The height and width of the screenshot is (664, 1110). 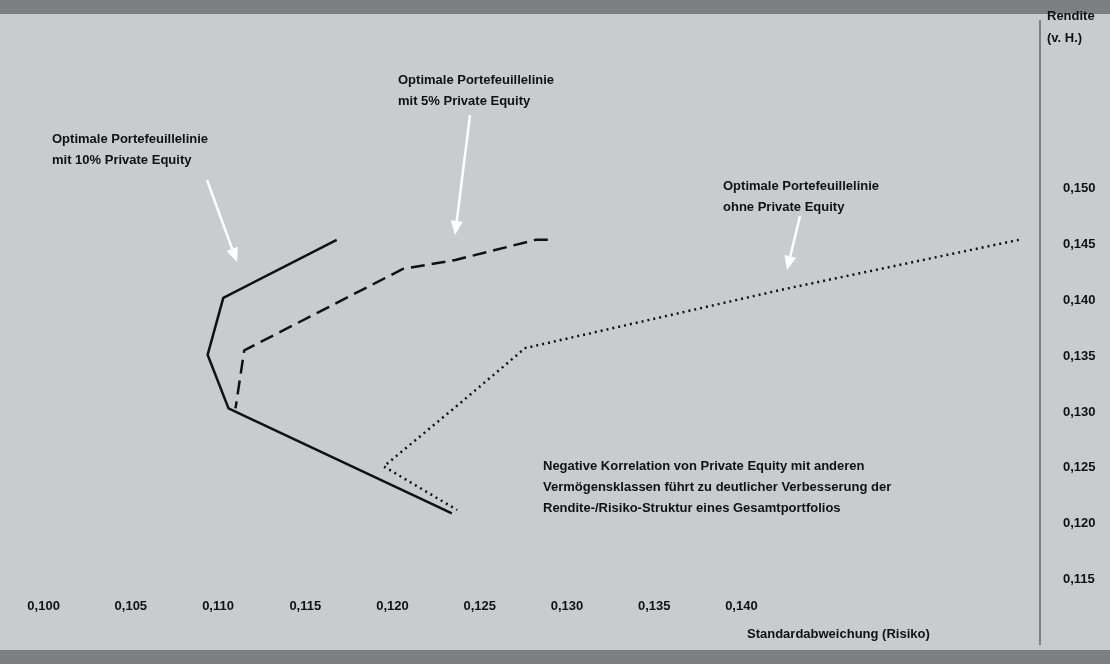 I want to click on x-tick-label: 0,140, so click(x=741, y=605).